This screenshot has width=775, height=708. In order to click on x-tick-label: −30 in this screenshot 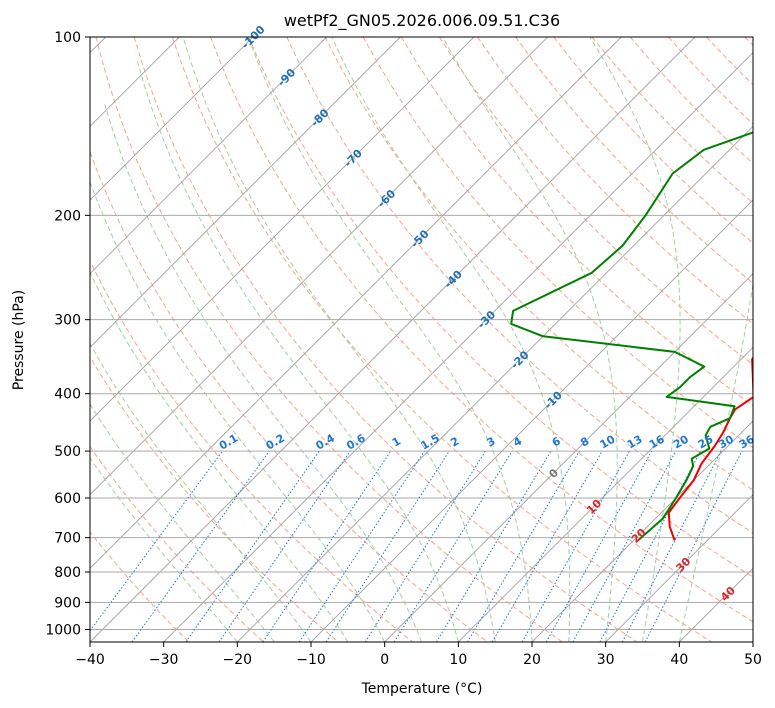, I will do `click(164, 660)`.